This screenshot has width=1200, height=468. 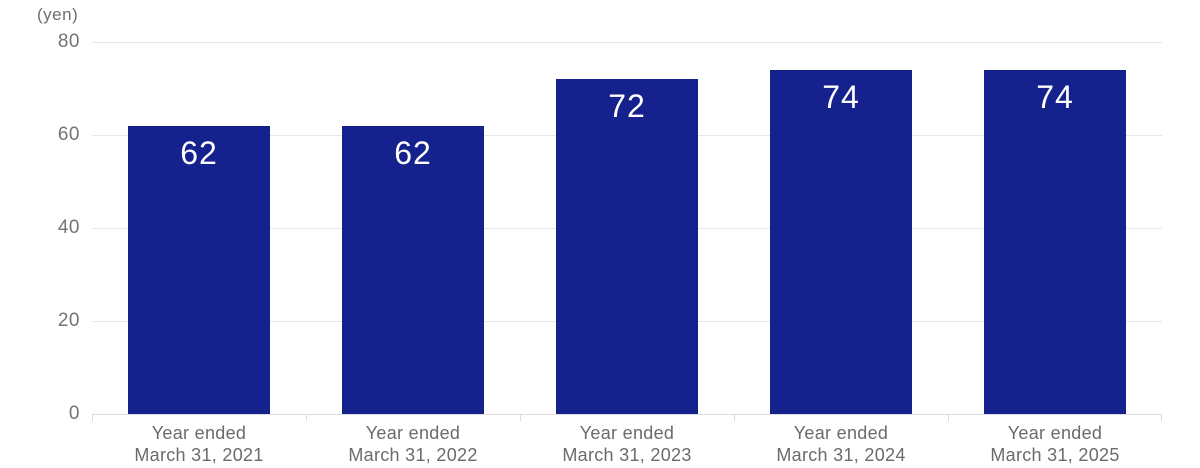 I want to click on x-category-label-line2: March 31, 2021, so click(x=199, y=455).